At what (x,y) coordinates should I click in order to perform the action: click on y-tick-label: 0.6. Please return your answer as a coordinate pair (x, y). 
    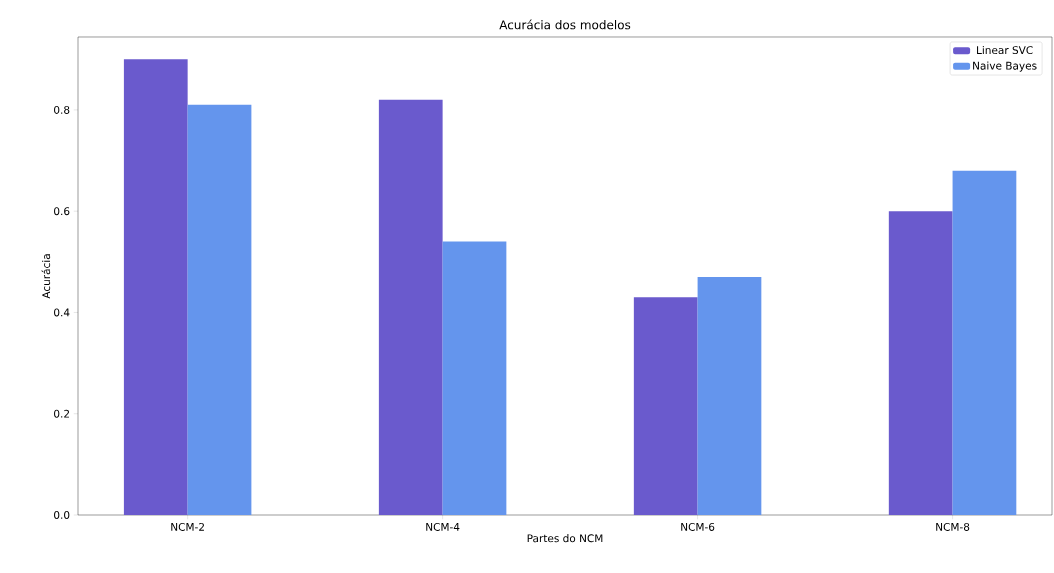
    Looking at the image, I should click on (62, 211).